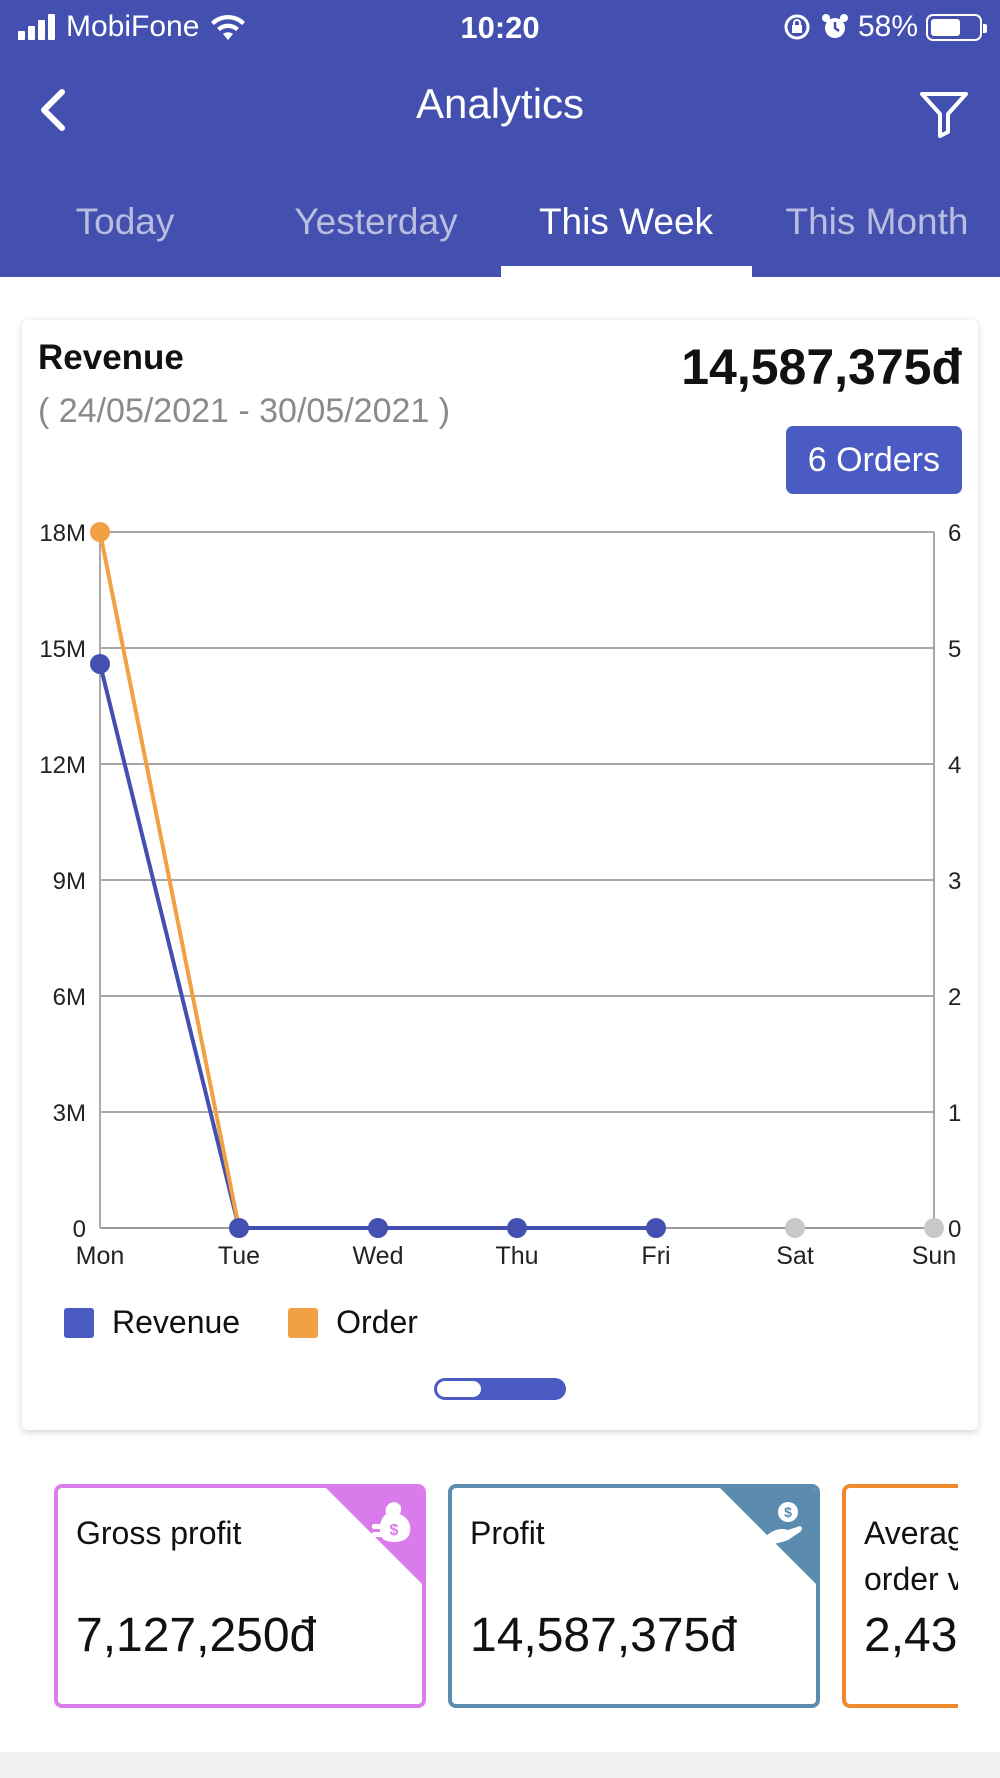  Describe the element at coordinates (626, 271) in the screenshot. I see `active-tab-indicator` at that location.